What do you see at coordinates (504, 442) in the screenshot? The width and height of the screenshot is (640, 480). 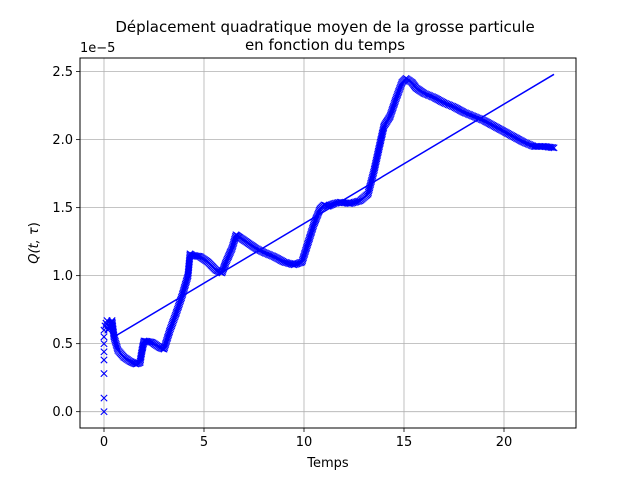 I see `x-tick-label: 20` at bounding box center [504, 442].